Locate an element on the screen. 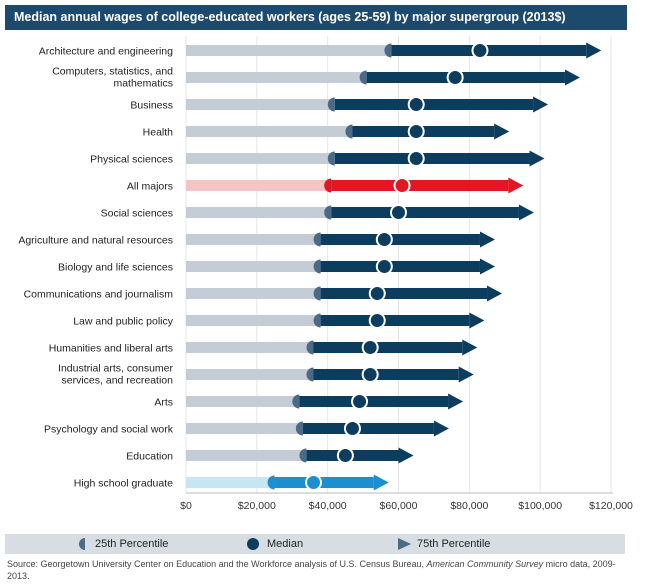 This screenshot has width=645, height=588. category-label: All majors is located at coordinates (150, 187).